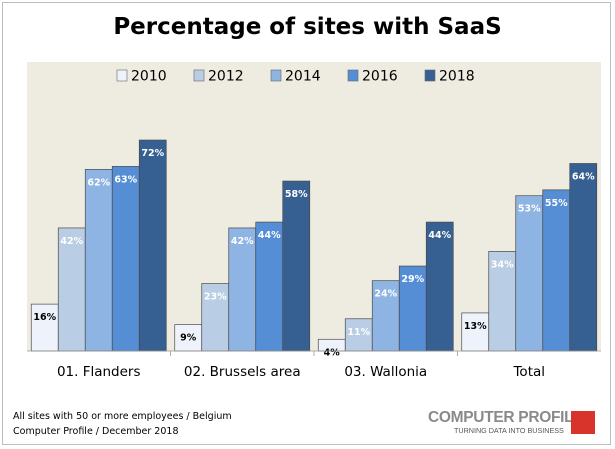  What do you see at coordinates (509, 430) in the screenshot?
I see `logo-tagline: TURNING DATA INTO BUSINESS` at bounding box center [509, 430].